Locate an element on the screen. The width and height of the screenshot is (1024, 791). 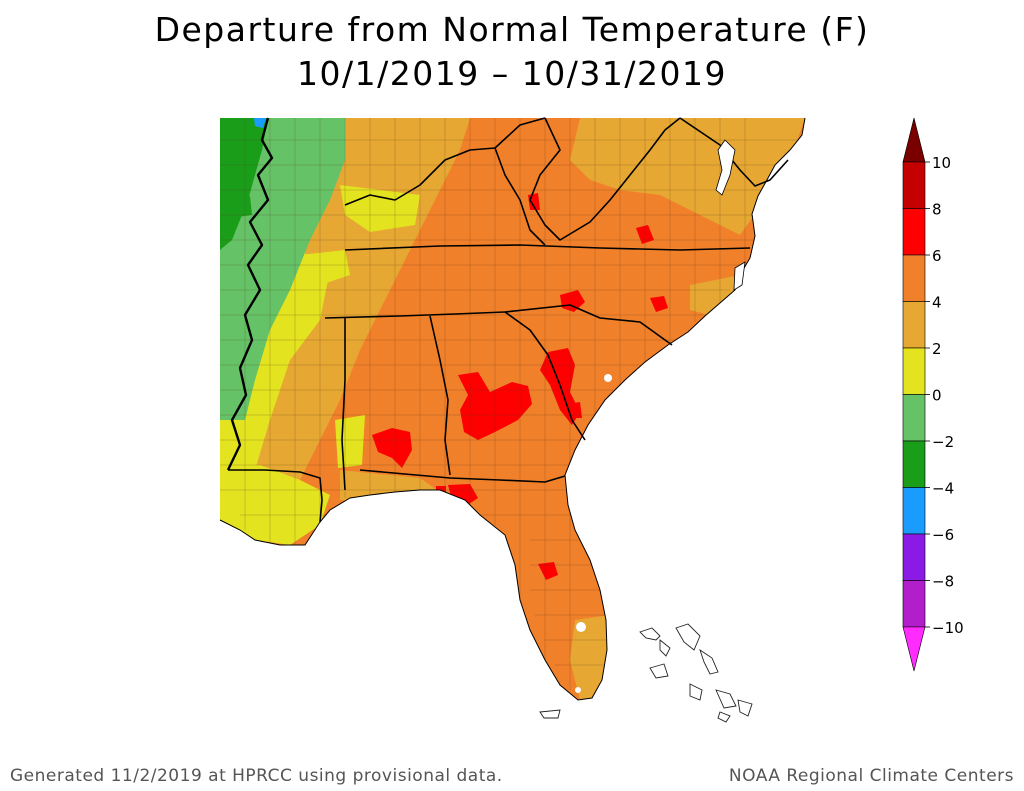
md-border is located at coordinates (734, 152).